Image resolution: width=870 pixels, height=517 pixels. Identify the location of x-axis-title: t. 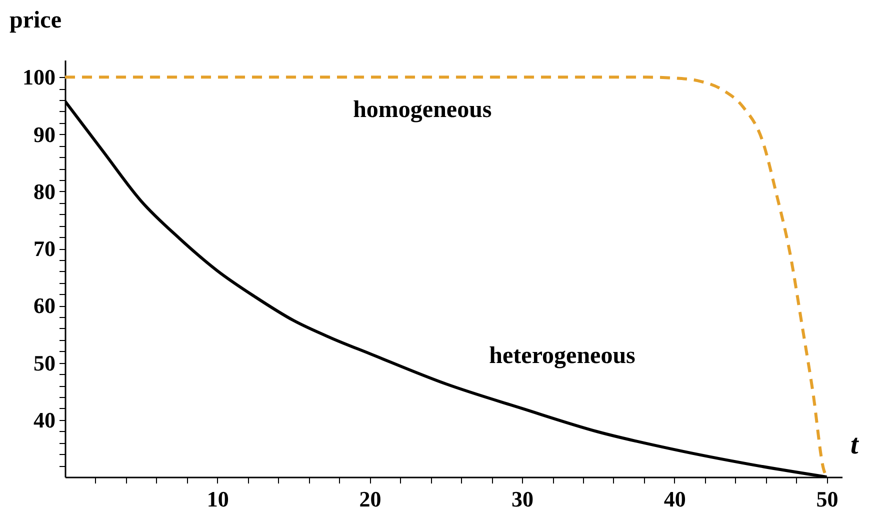
(855, 445).